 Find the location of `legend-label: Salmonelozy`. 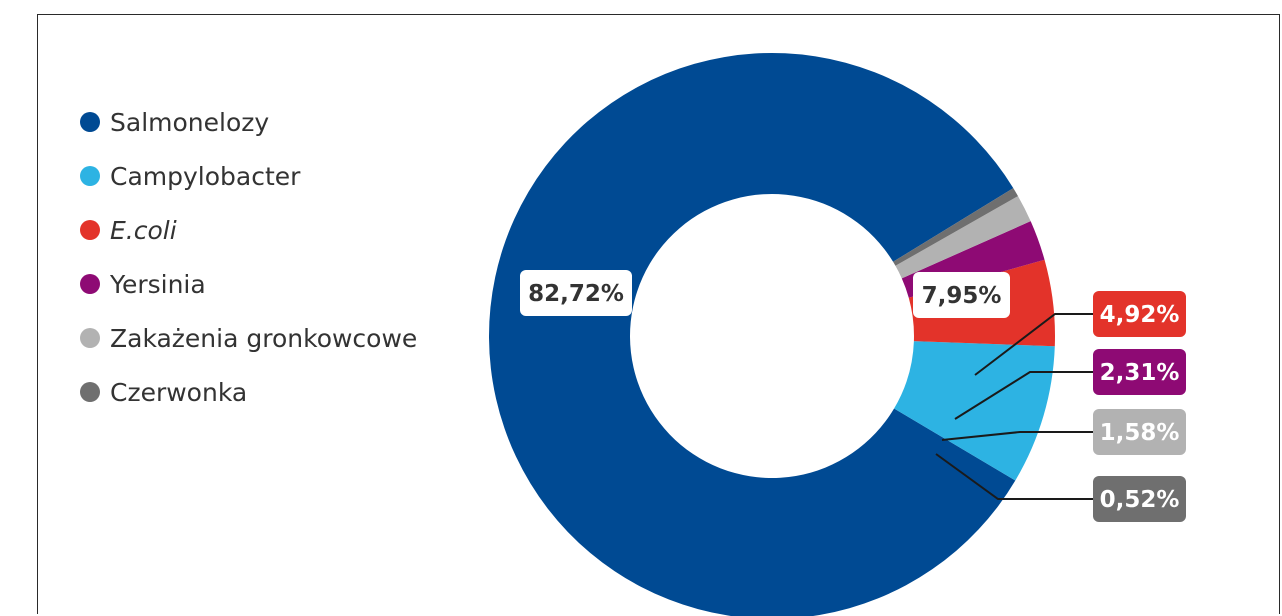

legend-label: Salmonelozy is located at coordinates (190, 122).